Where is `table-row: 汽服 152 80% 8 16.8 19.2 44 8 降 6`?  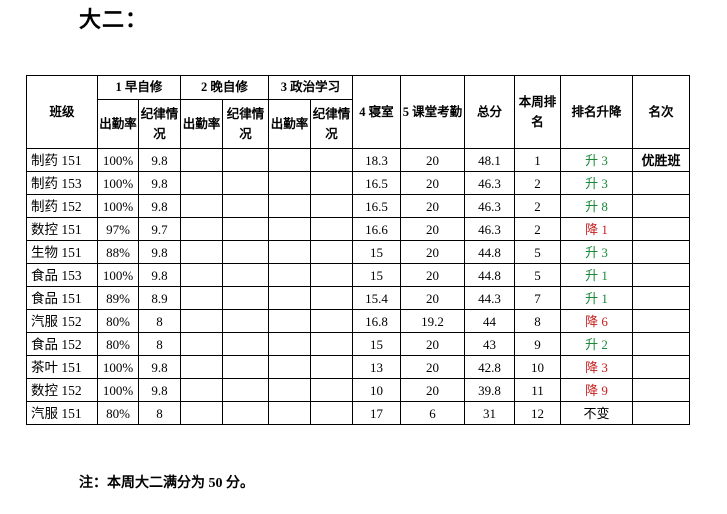 table-row: 汽服 152 80% 8 16.8 19.2 44 8 降 6 is located at coordinates (358, 321).